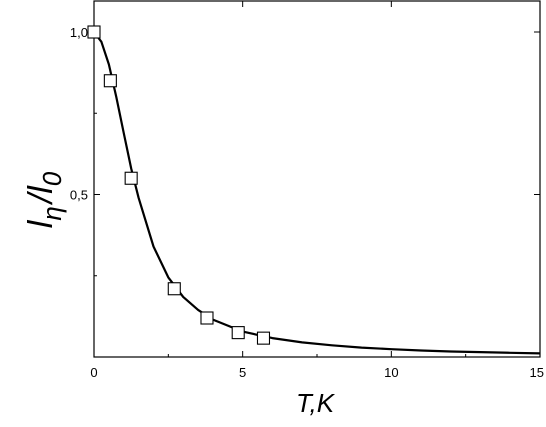  I want to click on x-axis-title: T,K, so click(316, 403).